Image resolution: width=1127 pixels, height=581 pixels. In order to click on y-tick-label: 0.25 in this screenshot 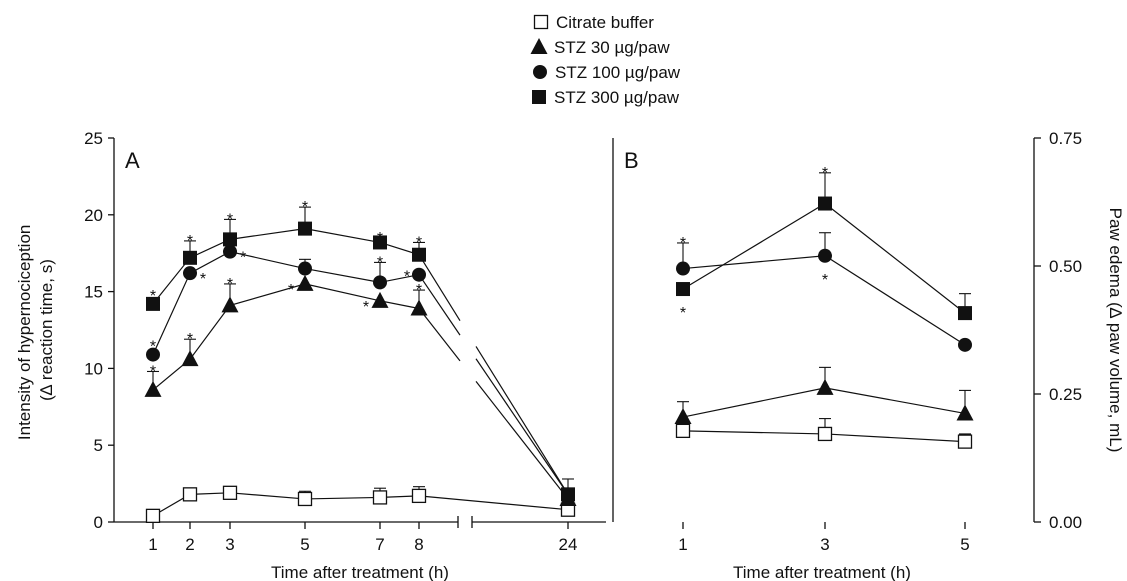, I will do `click(1065, 394)`.